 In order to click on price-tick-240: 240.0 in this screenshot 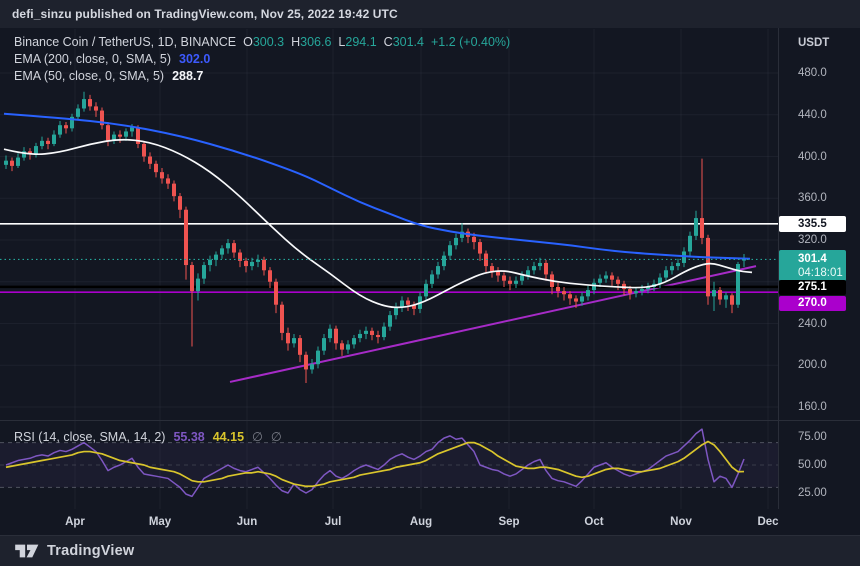, I will do `click(812, 323)`.